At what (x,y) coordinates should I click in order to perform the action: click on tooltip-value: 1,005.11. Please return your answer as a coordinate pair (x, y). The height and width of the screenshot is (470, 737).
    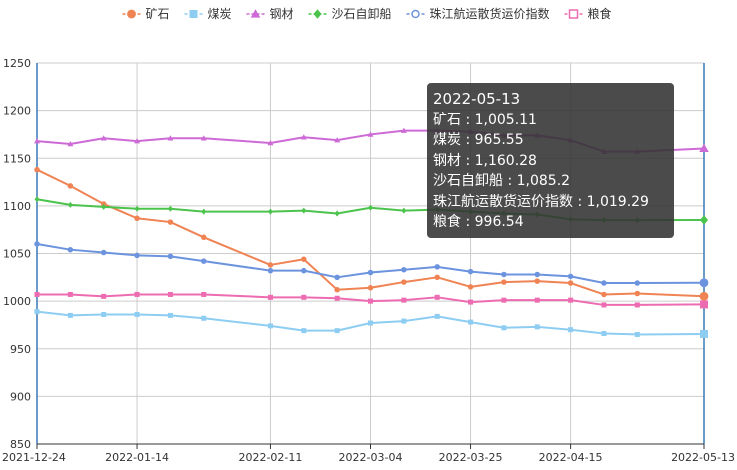
    Looking at the image, I should click on (505, 119).